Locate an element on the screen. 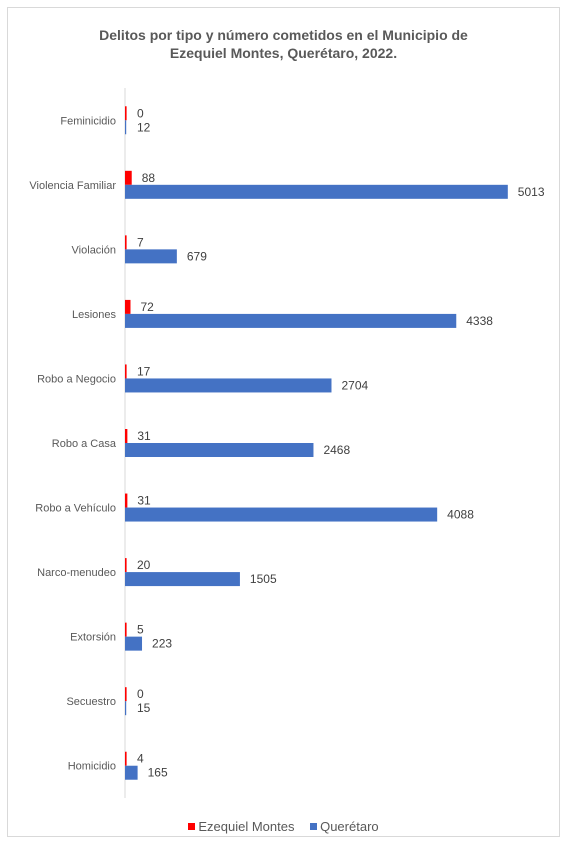 The height and width of the screenshot is (844, 568). bar-queretaro-violencia-familiar is located at coordinates (316, 191).